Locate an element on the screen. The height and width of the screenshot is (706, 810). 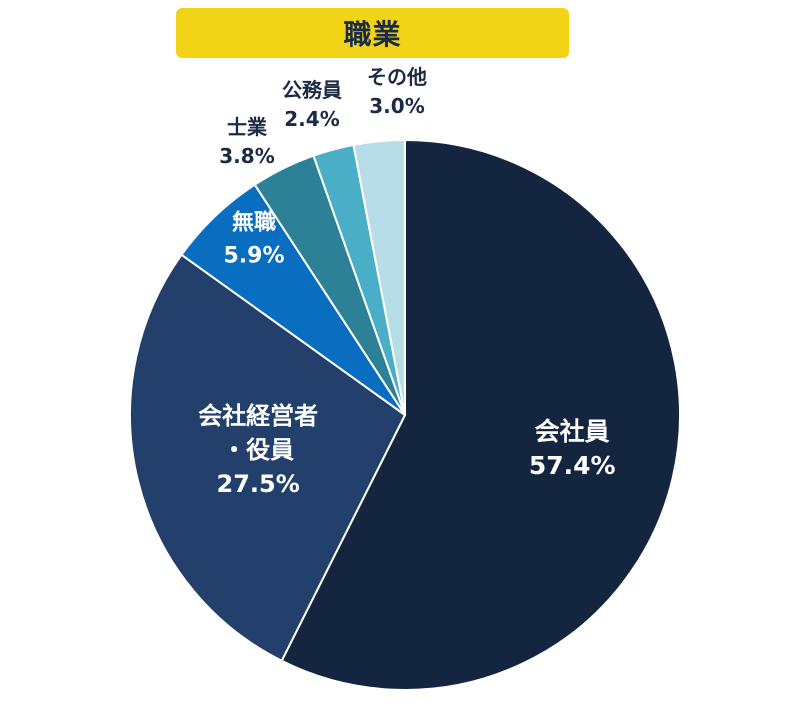
slice-label-2: 会社経営者・役員 27.5% is located at coordinates (258, 450).